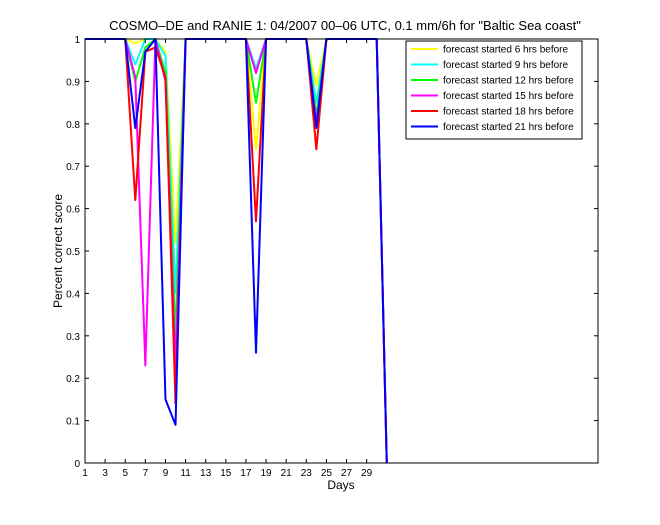 The image size is (660, 525). I want to click on x-tick-label: 13, so click(206, 473).